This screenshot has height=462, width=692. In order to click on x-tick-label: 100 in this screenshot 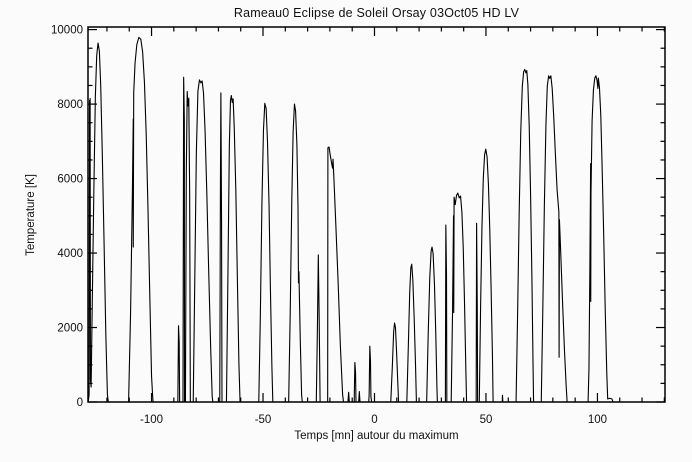, I will do `click(597, 420)`.